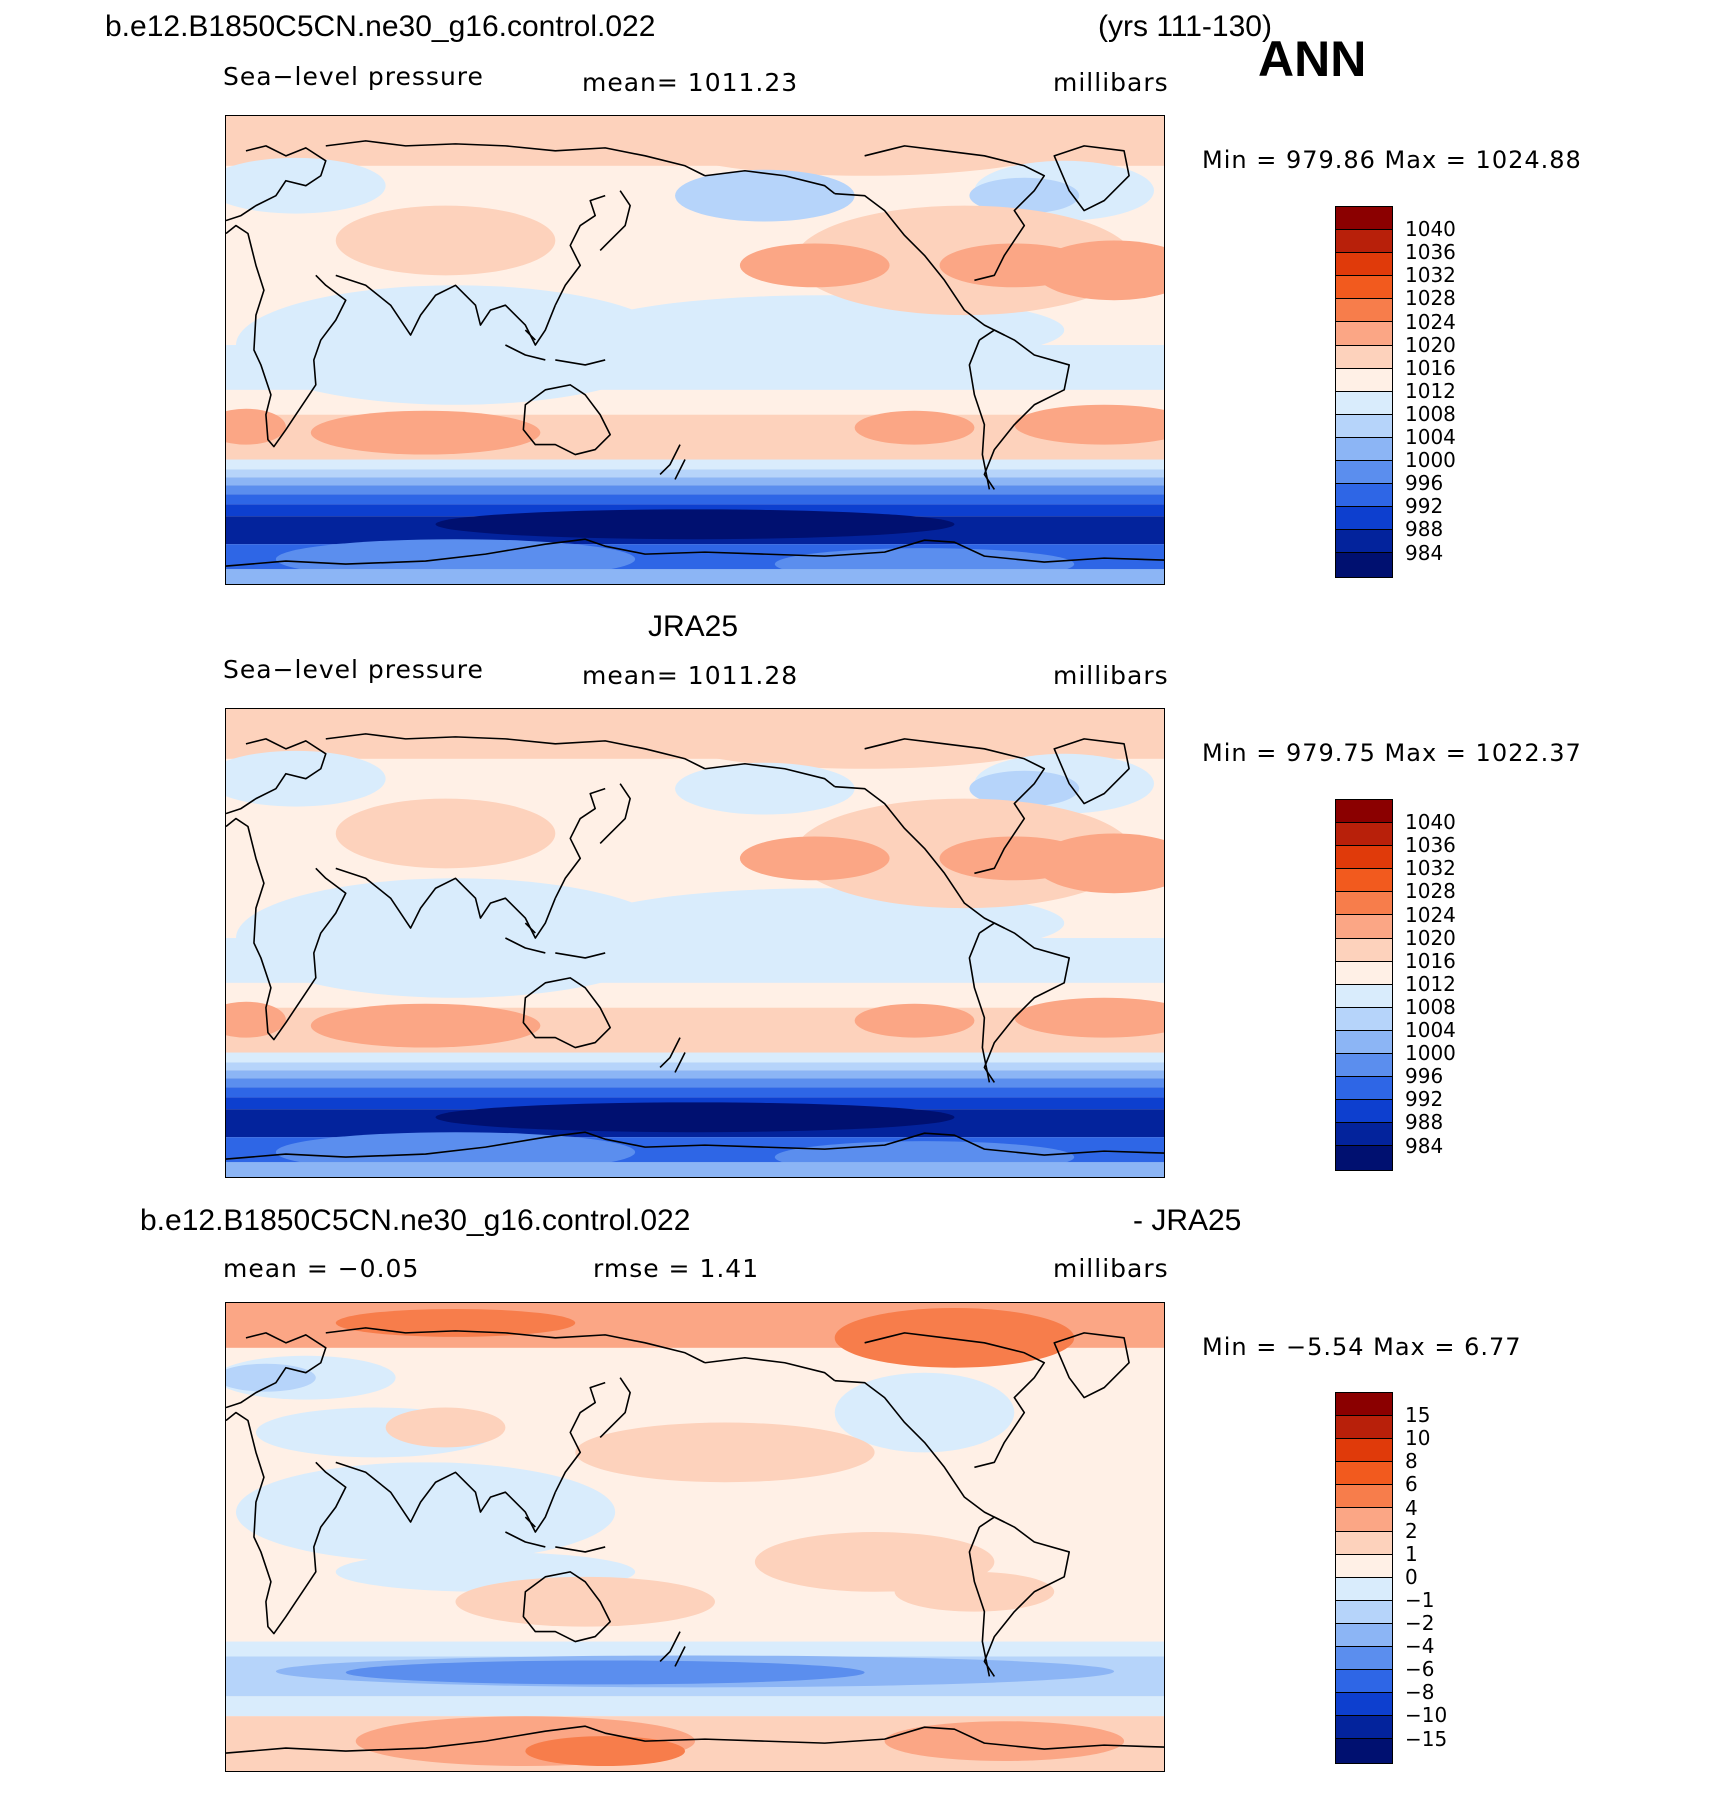 The image size is (1710, 1797). Describe the element at coordinates (1187, 1220) in the screenshot. I see `panel3-title-right: - JRA25` at that location.